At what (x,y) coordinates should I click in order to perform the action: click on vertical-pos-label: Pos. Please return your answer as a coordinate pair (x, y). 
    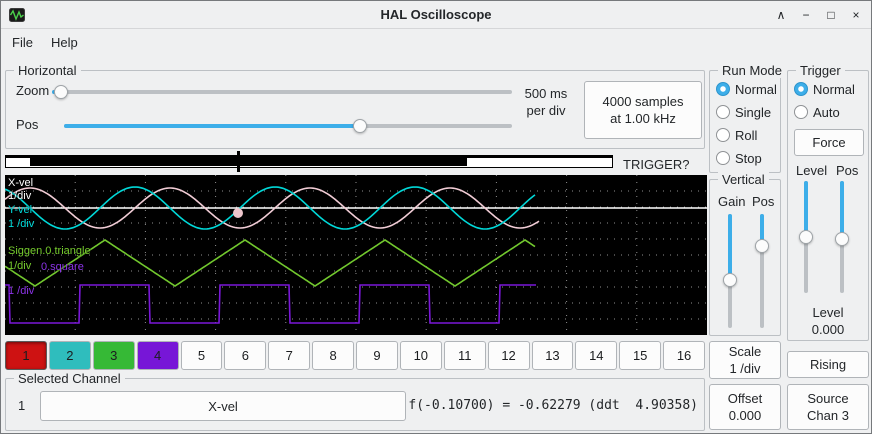
    Looking at the image, I should click on (763, 201).